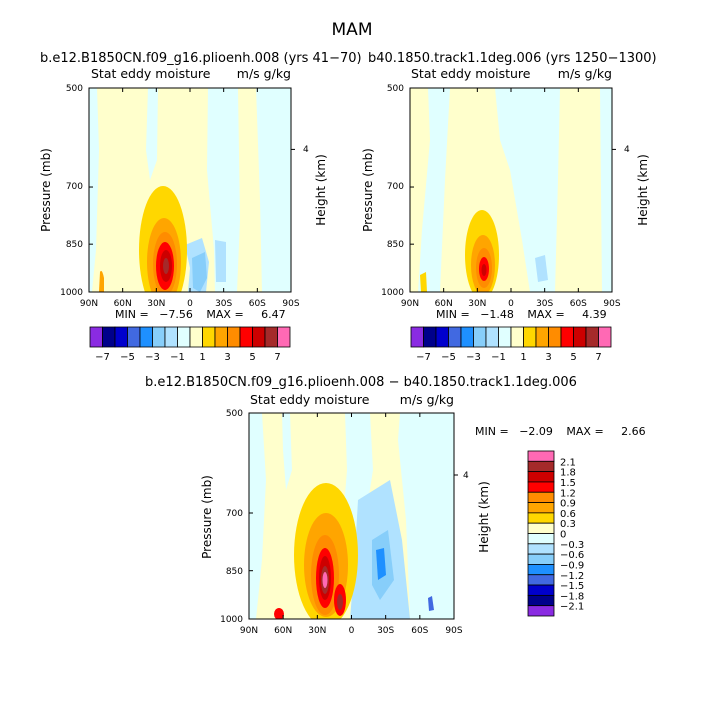 The width and height of the screenshot is (703, 705). Describe the element at coordinates (572, 576) in the screenshot. I see `diff-colorbar-label: −1.2` at that location.